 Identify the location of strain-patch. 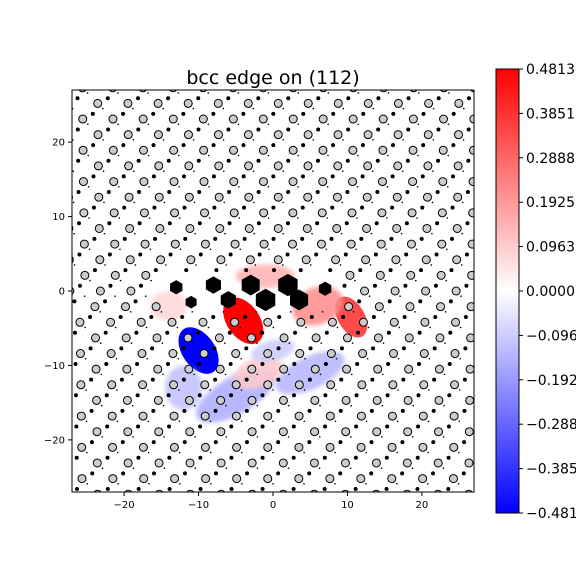
(310, 373).